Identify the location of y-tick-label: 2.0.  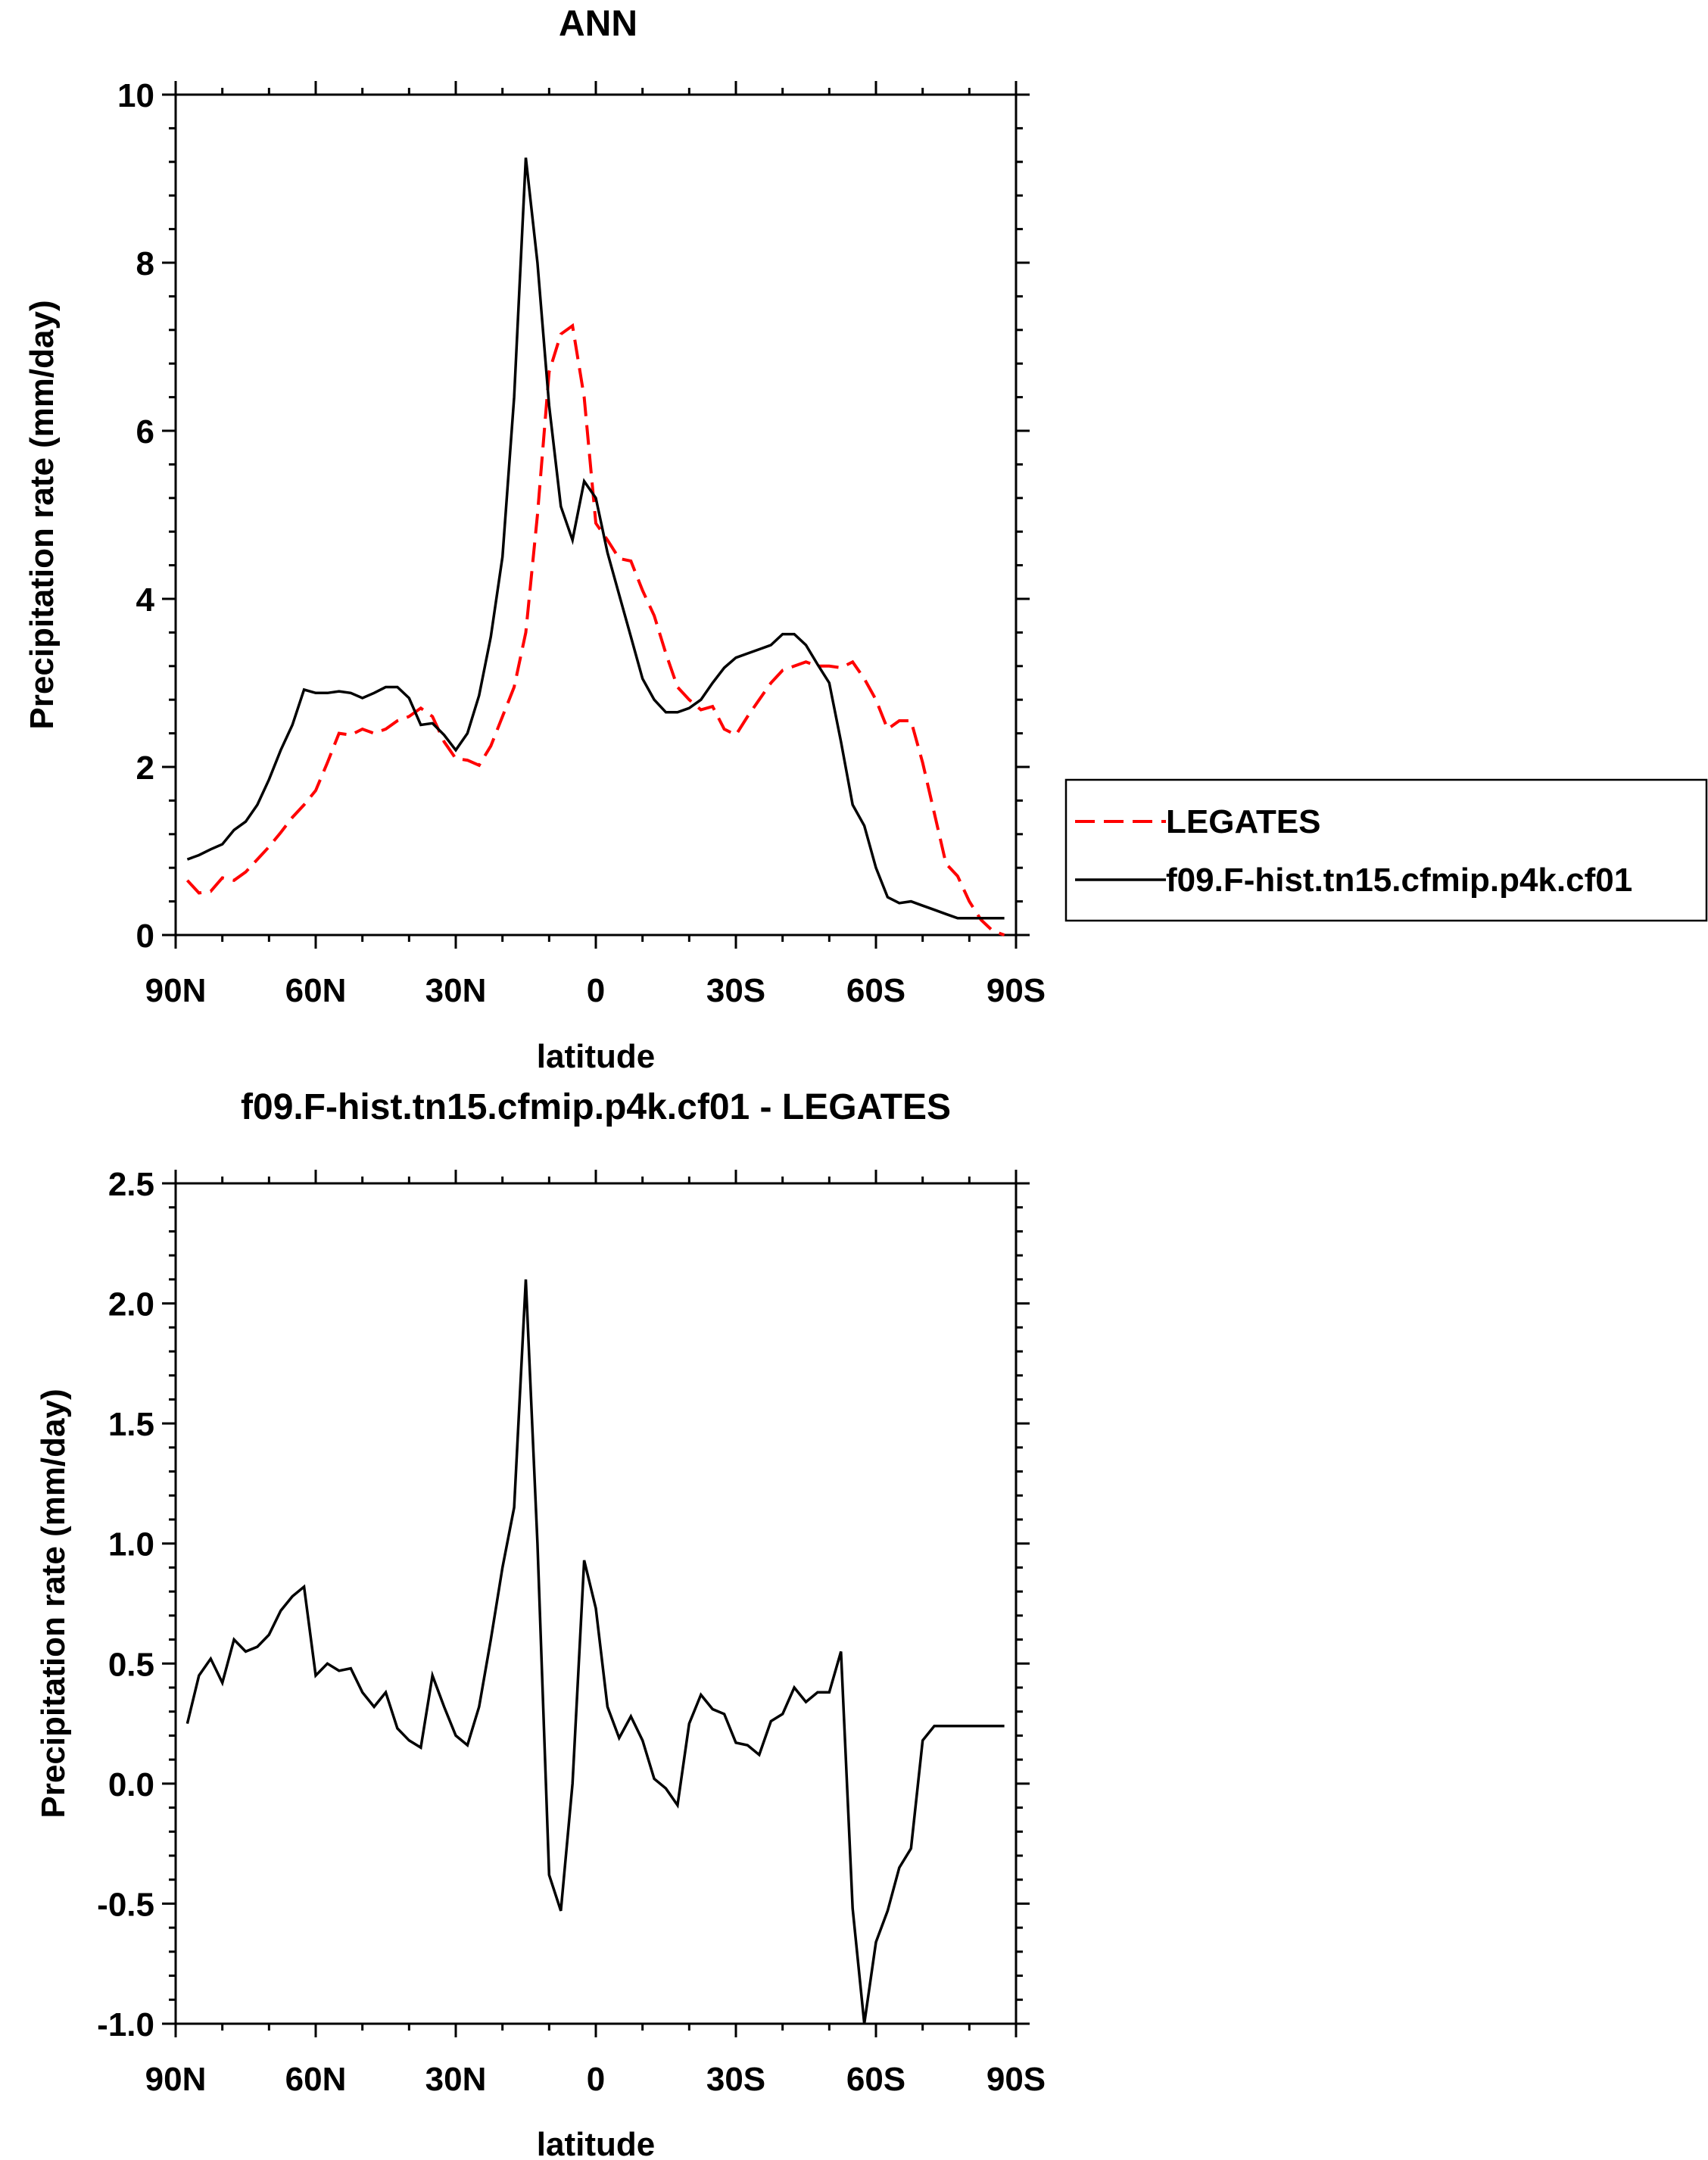
(131, 1304).